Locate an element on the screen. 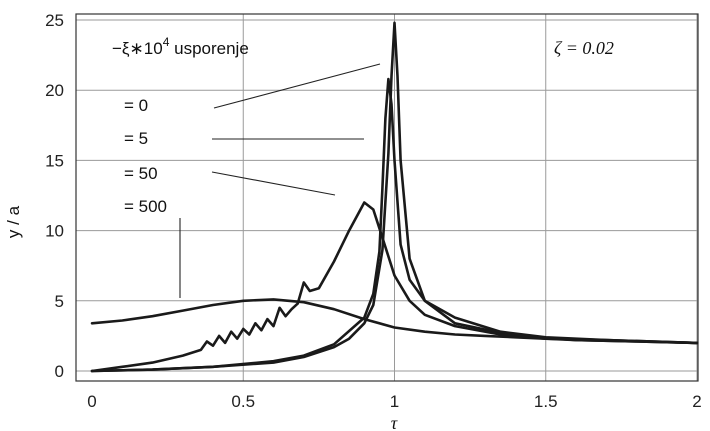 This screenshot has width=710, height=431. legend-entry-0: = 0 is located at coordinates (136, 105).